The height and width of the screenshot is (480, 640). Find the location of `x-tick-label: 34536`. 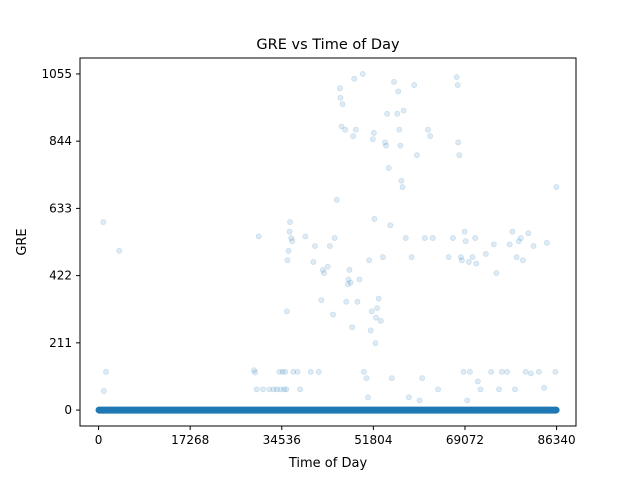

x-tick-label: 34536 is located at coordinates (282, 440).